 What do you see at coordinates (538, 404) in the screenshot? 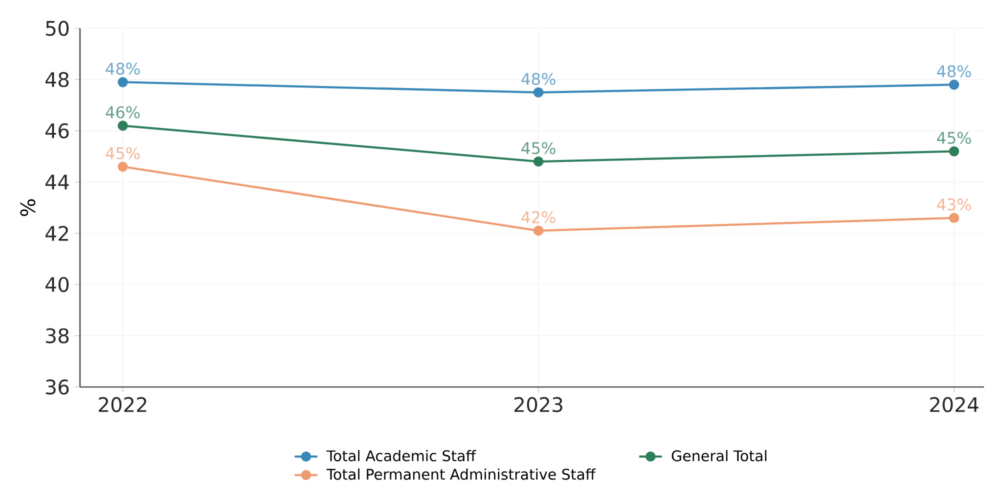
I see `x-tick-label: 2023` at bounding box center [538, 404].